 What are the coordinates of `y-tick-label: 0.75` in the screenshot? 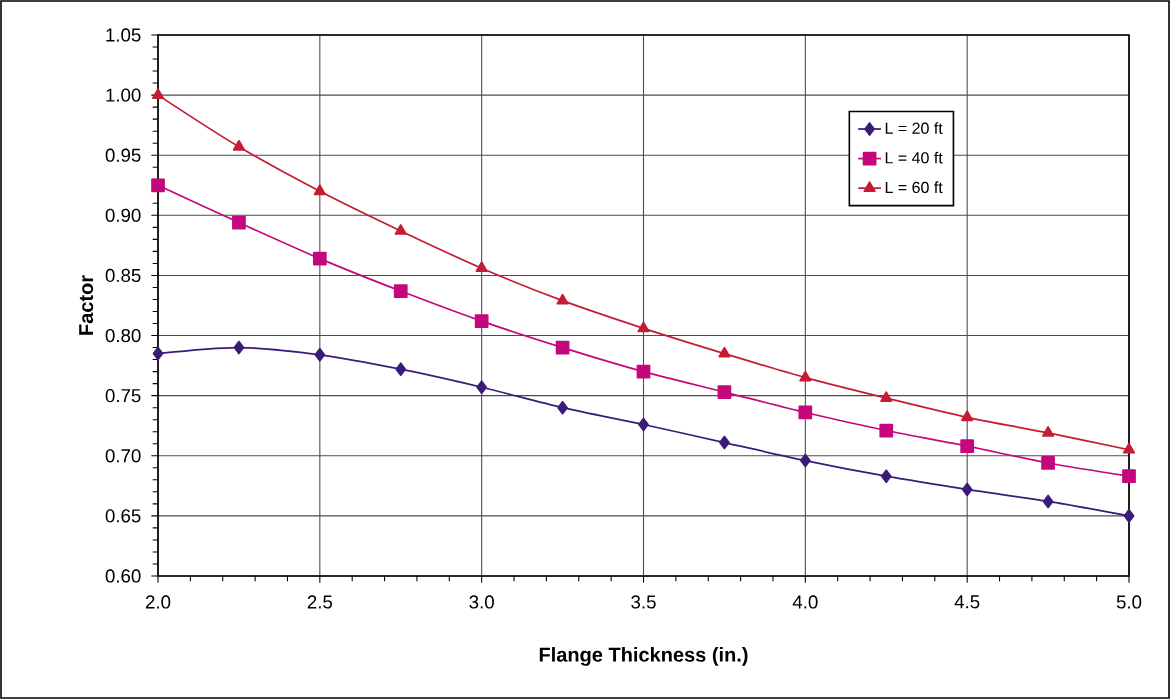 It's located at (123, 396).